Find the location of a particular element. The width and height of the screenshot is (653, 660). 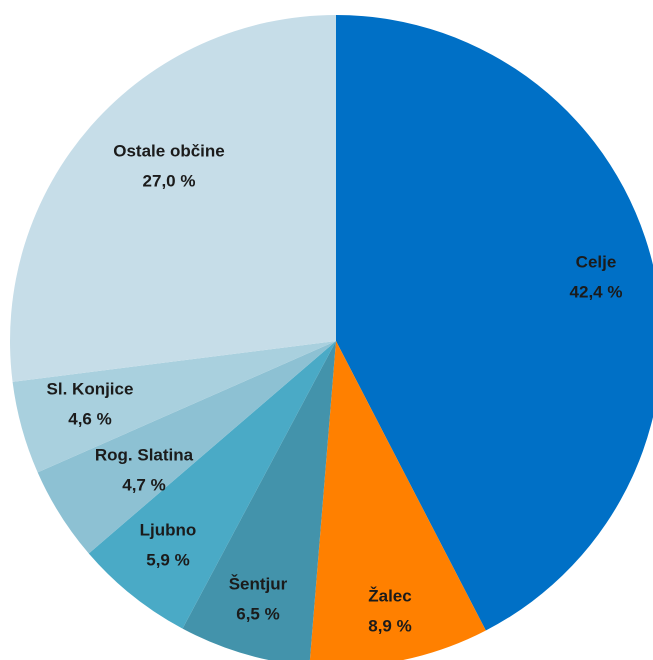

slice-label: Ostale občine is located at coordinates (168, 150).